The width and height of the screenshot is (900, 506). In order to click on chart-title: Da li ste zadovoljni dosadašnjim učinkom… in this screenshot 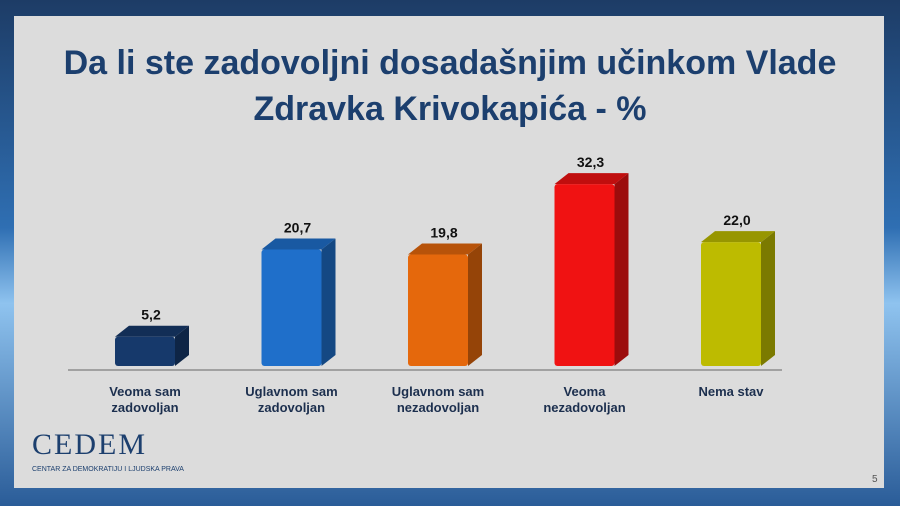, I will do `click(450, 86)`.